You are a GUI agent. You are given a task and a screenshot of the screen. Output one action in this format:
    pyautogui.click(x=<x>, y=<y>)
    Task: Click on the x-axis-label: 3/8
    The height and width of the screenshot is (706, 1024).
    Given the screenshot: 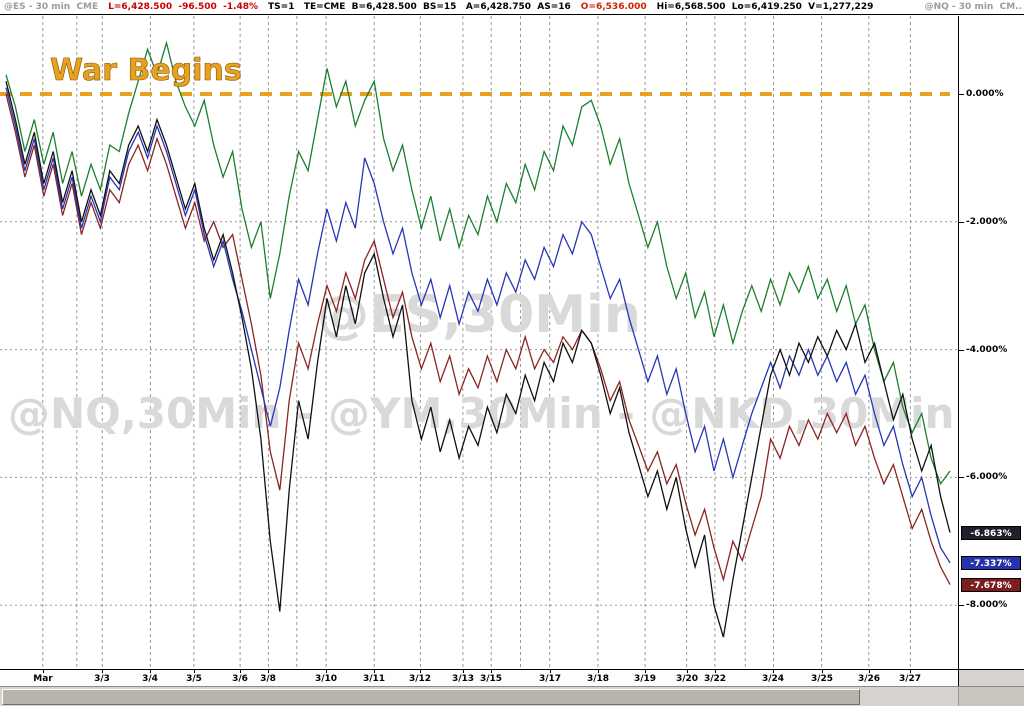 What is the action you would take?
    pyautogui.click(x=268, y=679)
    